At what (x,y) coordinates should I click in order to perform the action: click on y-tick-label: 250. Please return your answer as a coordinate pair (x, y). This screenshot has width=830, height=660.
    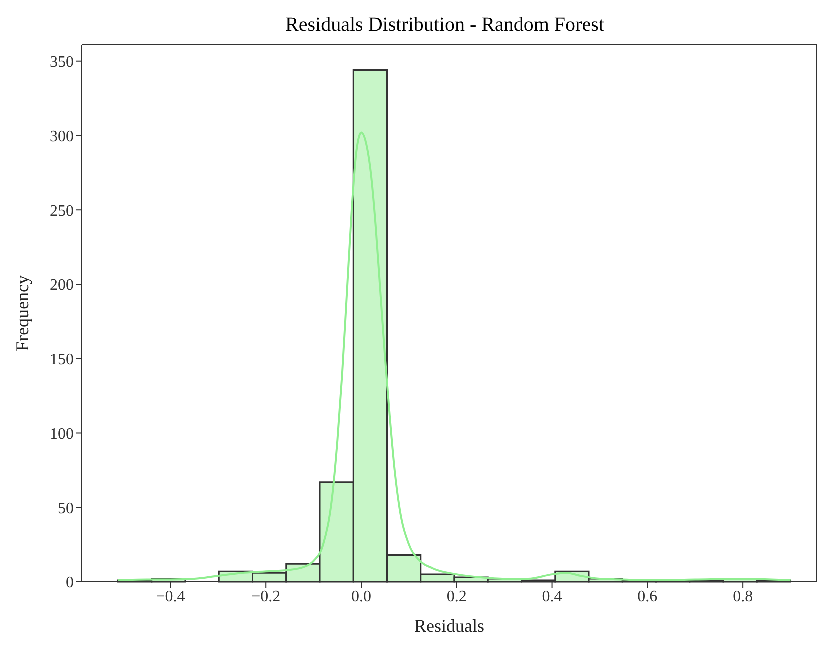
    Looking at the image, I should click on (62, 211).